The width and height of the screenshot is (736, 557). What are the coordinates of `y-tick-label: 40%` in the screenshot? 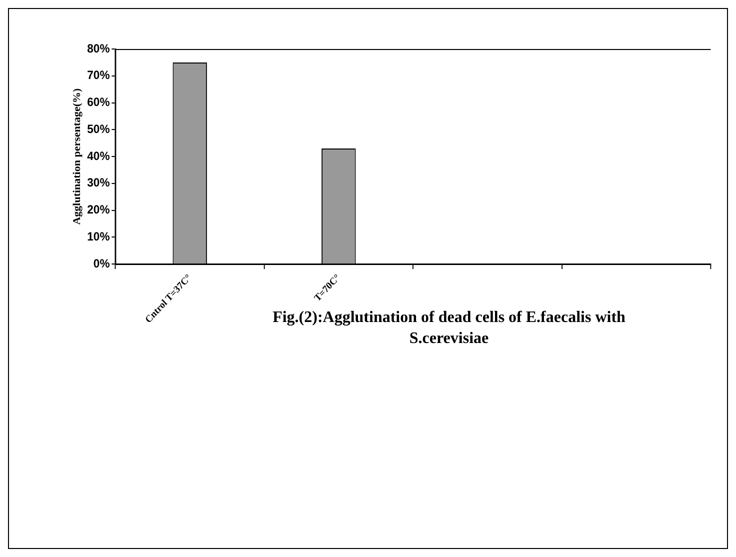 It's located at (98, 156).